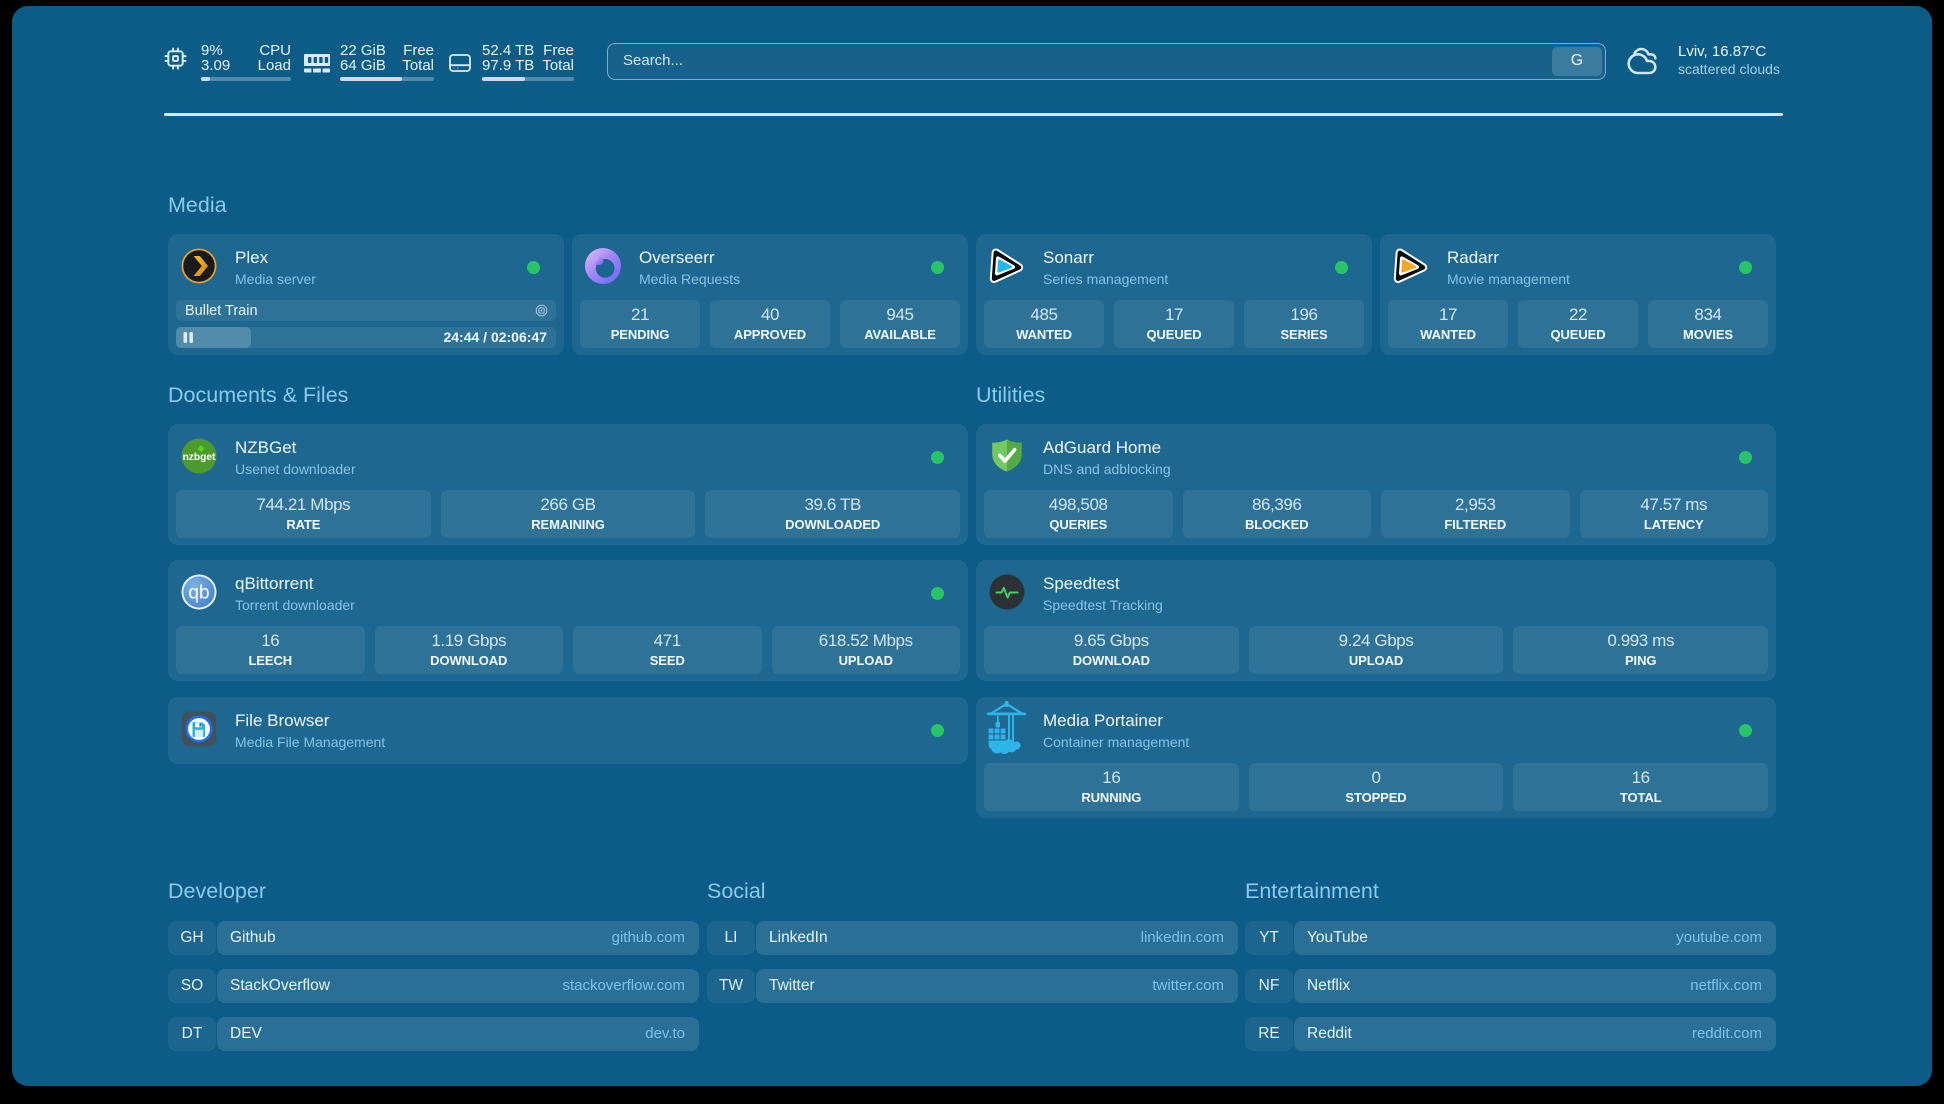  Describe the element at coordinates (199, 457) in the screenshot. I see `svg-text: nzbget` at that location.